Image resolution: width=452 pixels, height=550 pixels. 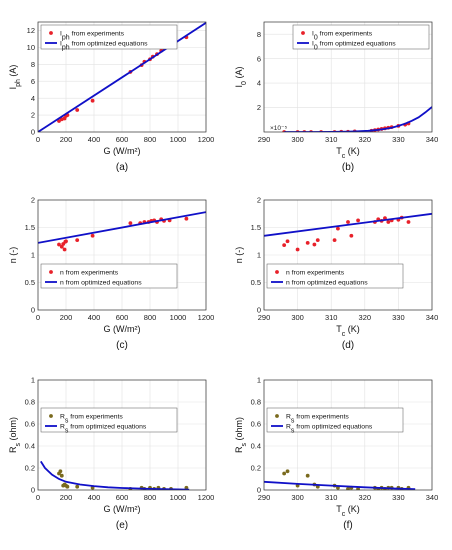 What do you see at coordinates (259, 34) in the screenshot?
I see `y-tick-label: 8` at bounding box center [259, 34].